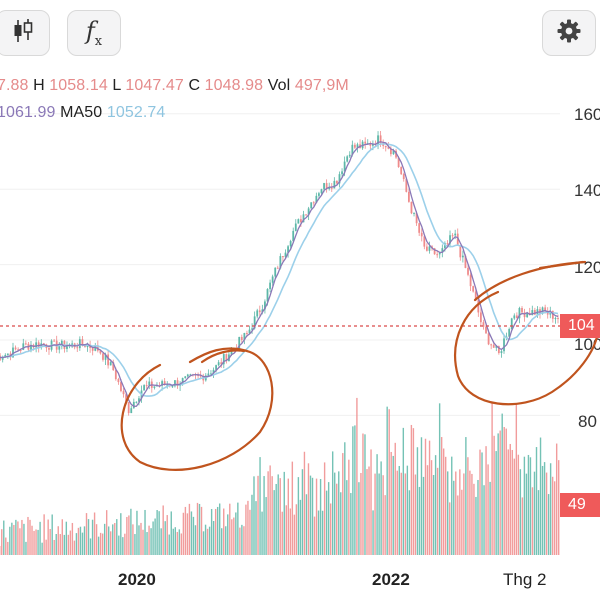  Describe the element at coordinates (78, 85) in the screenshot. I see `high-value: 1058.14` at that location.